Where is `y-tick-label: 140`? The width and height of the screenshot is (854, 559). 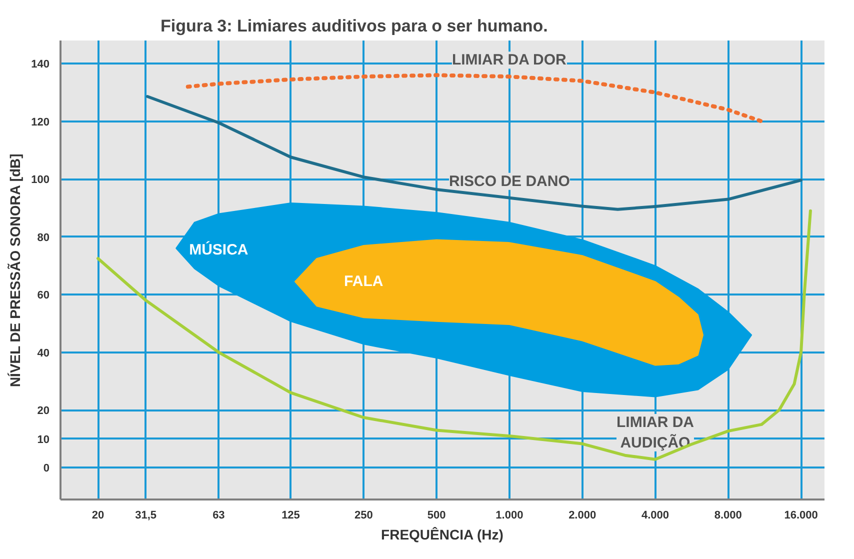
y-tick-label: 140 is located at coordinates (40, 64).